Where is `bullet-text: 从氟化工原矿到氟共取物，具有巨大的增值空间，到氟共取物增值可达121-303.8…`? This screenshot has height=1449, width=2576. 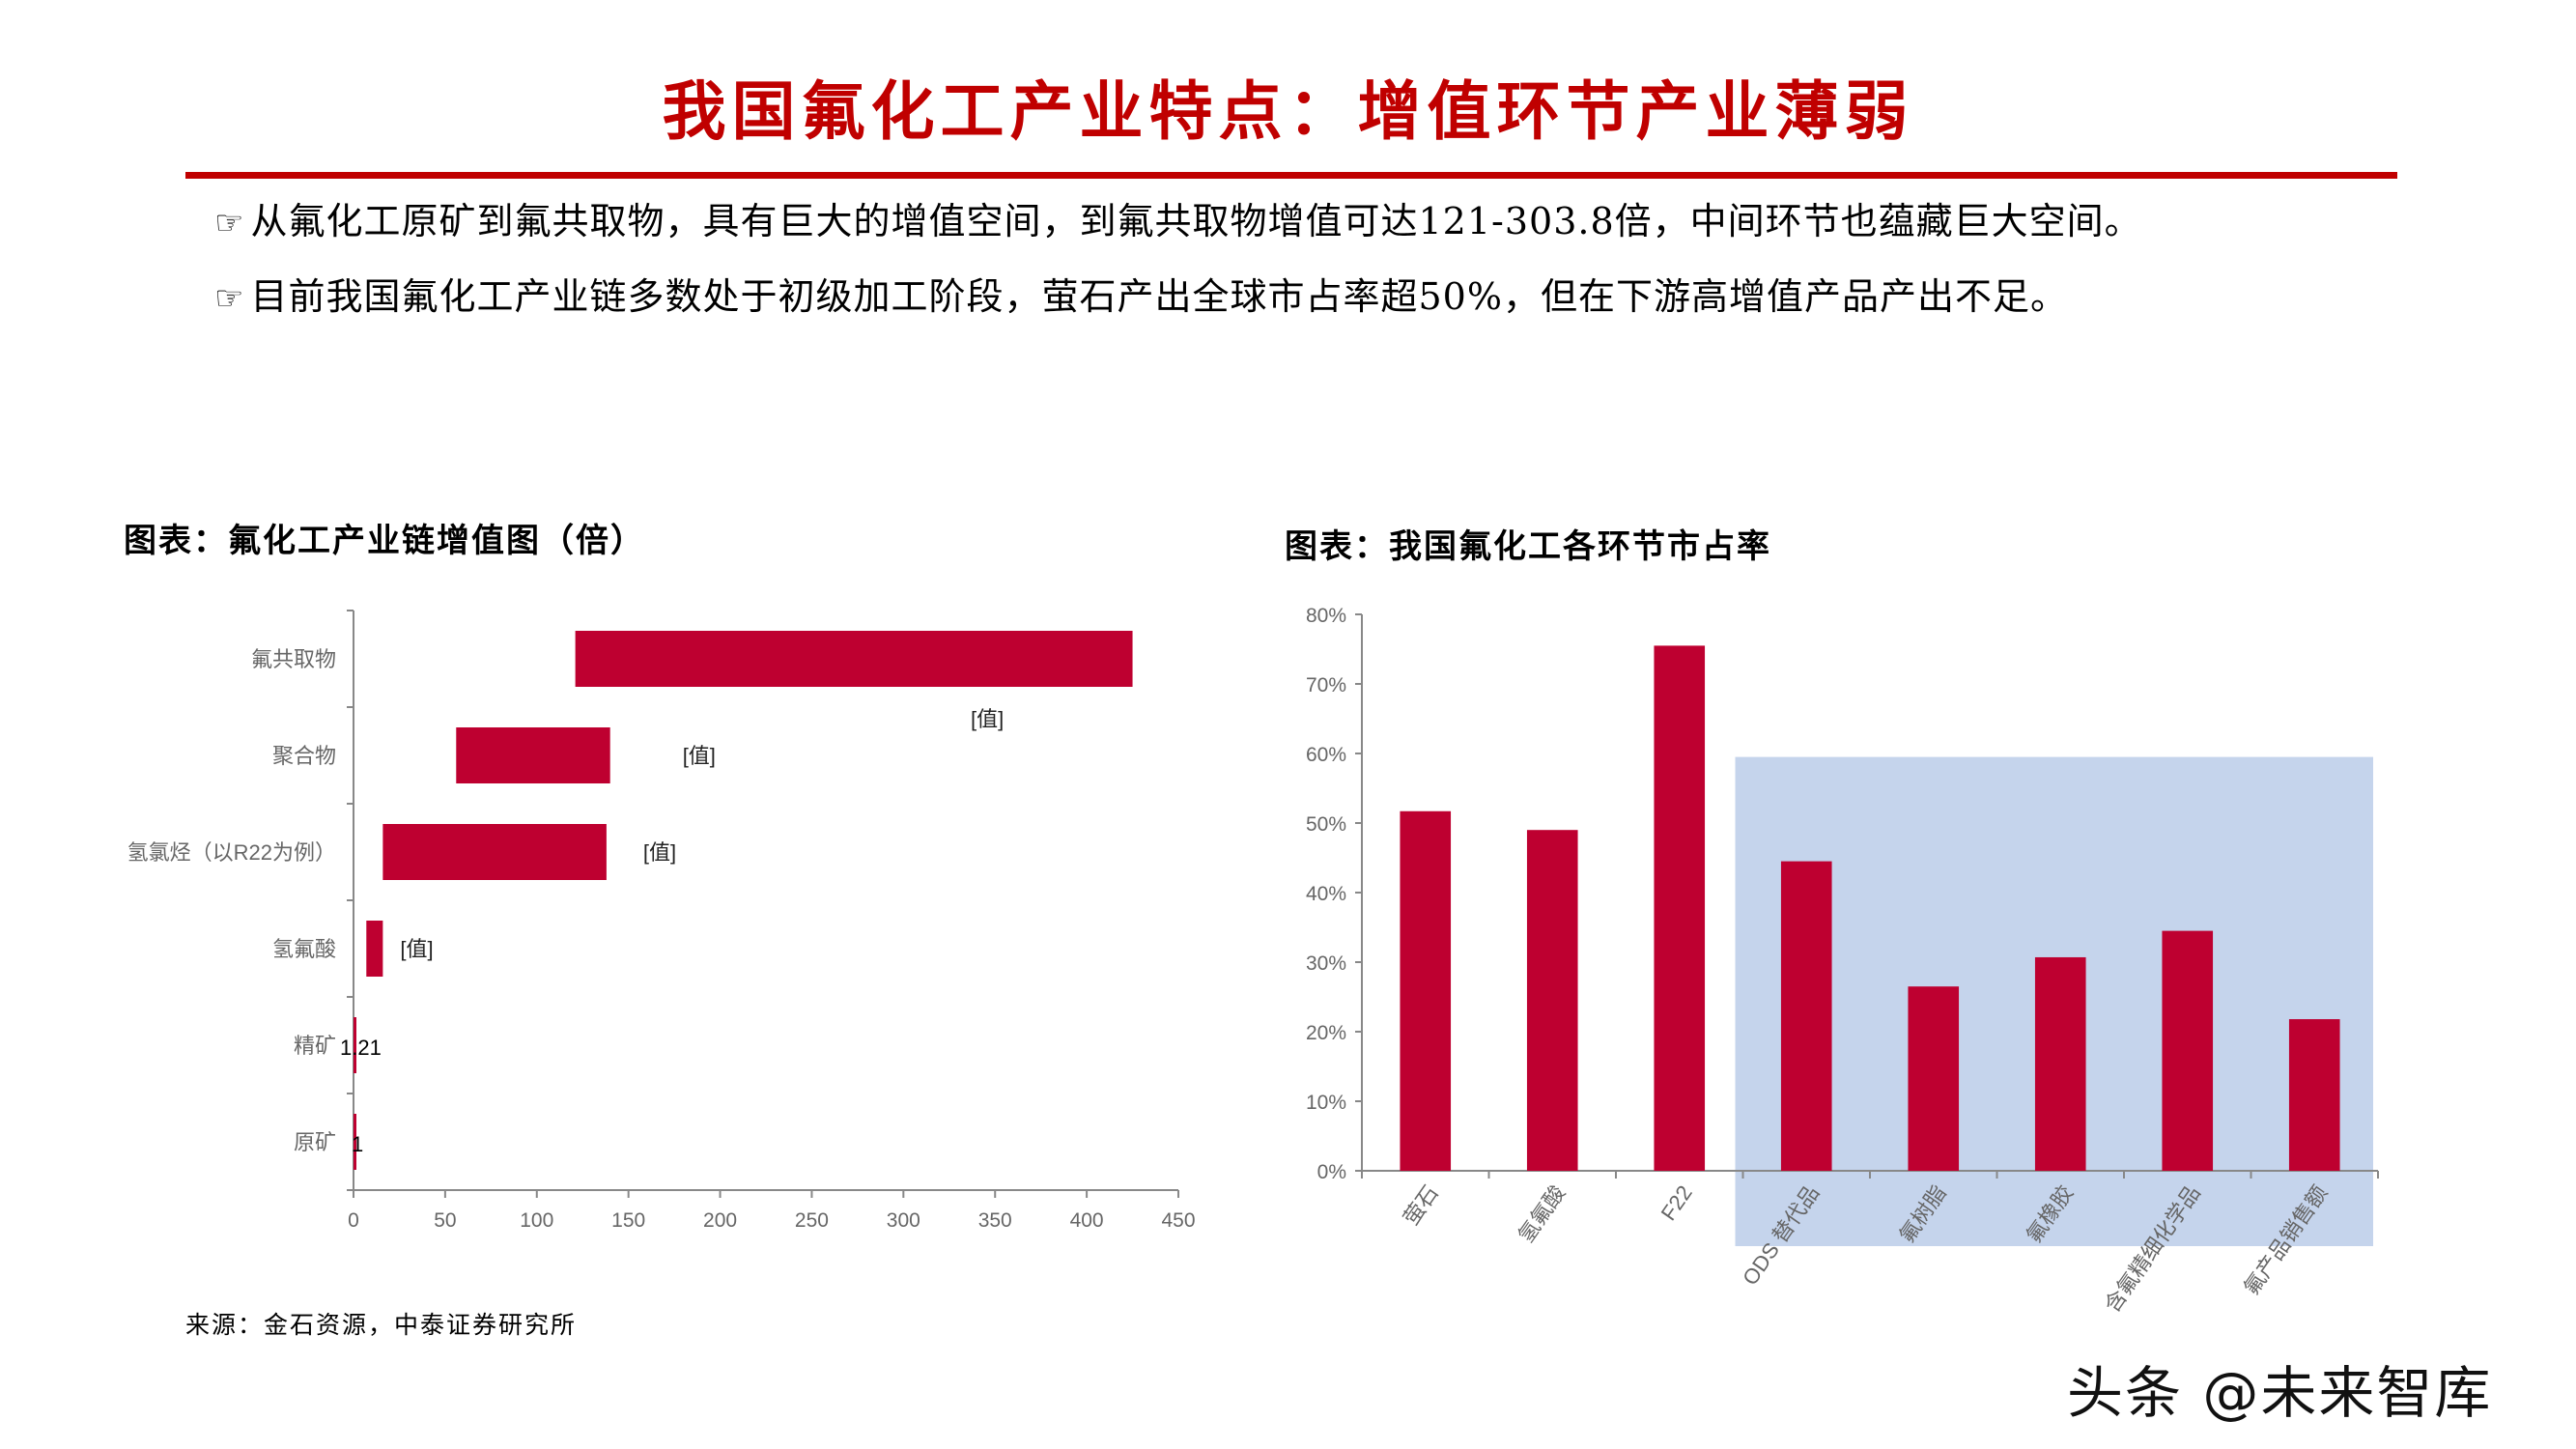
bullet-text: 从氟化工原矿到氟共取物，具有巨大的增值空间，到氟共取物增值可达121-303.8… is located at coordinates (1196, 221).